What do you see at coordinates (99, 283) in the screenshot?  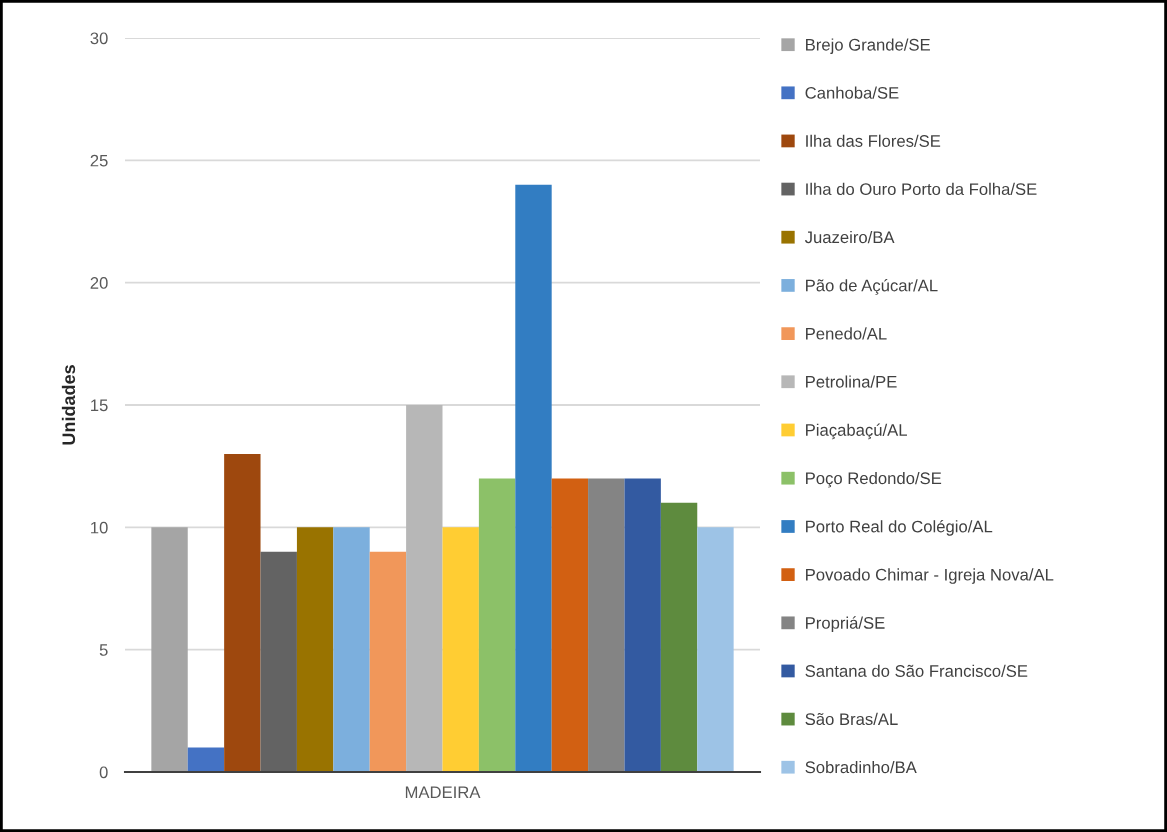 I see `y-tick-label: 20` at bounding box center [99, 283].